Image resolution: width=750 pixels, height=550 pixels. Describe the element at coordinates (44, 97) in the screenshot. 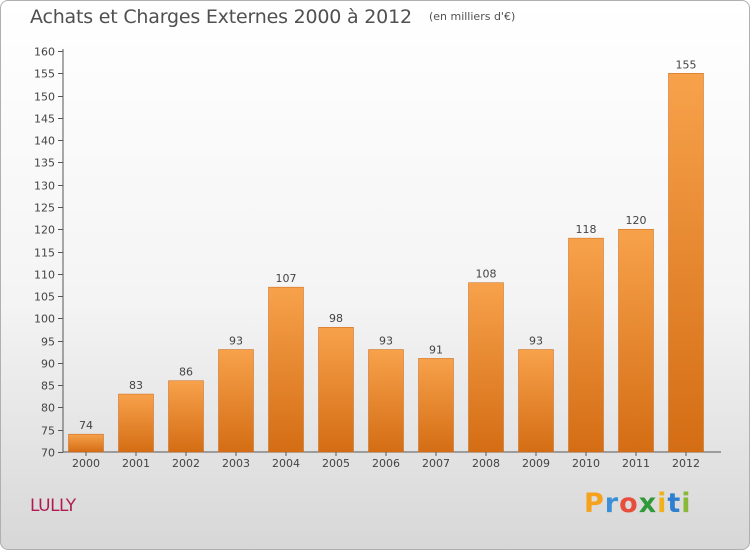

I see `y-tick-label: 150` at that location.